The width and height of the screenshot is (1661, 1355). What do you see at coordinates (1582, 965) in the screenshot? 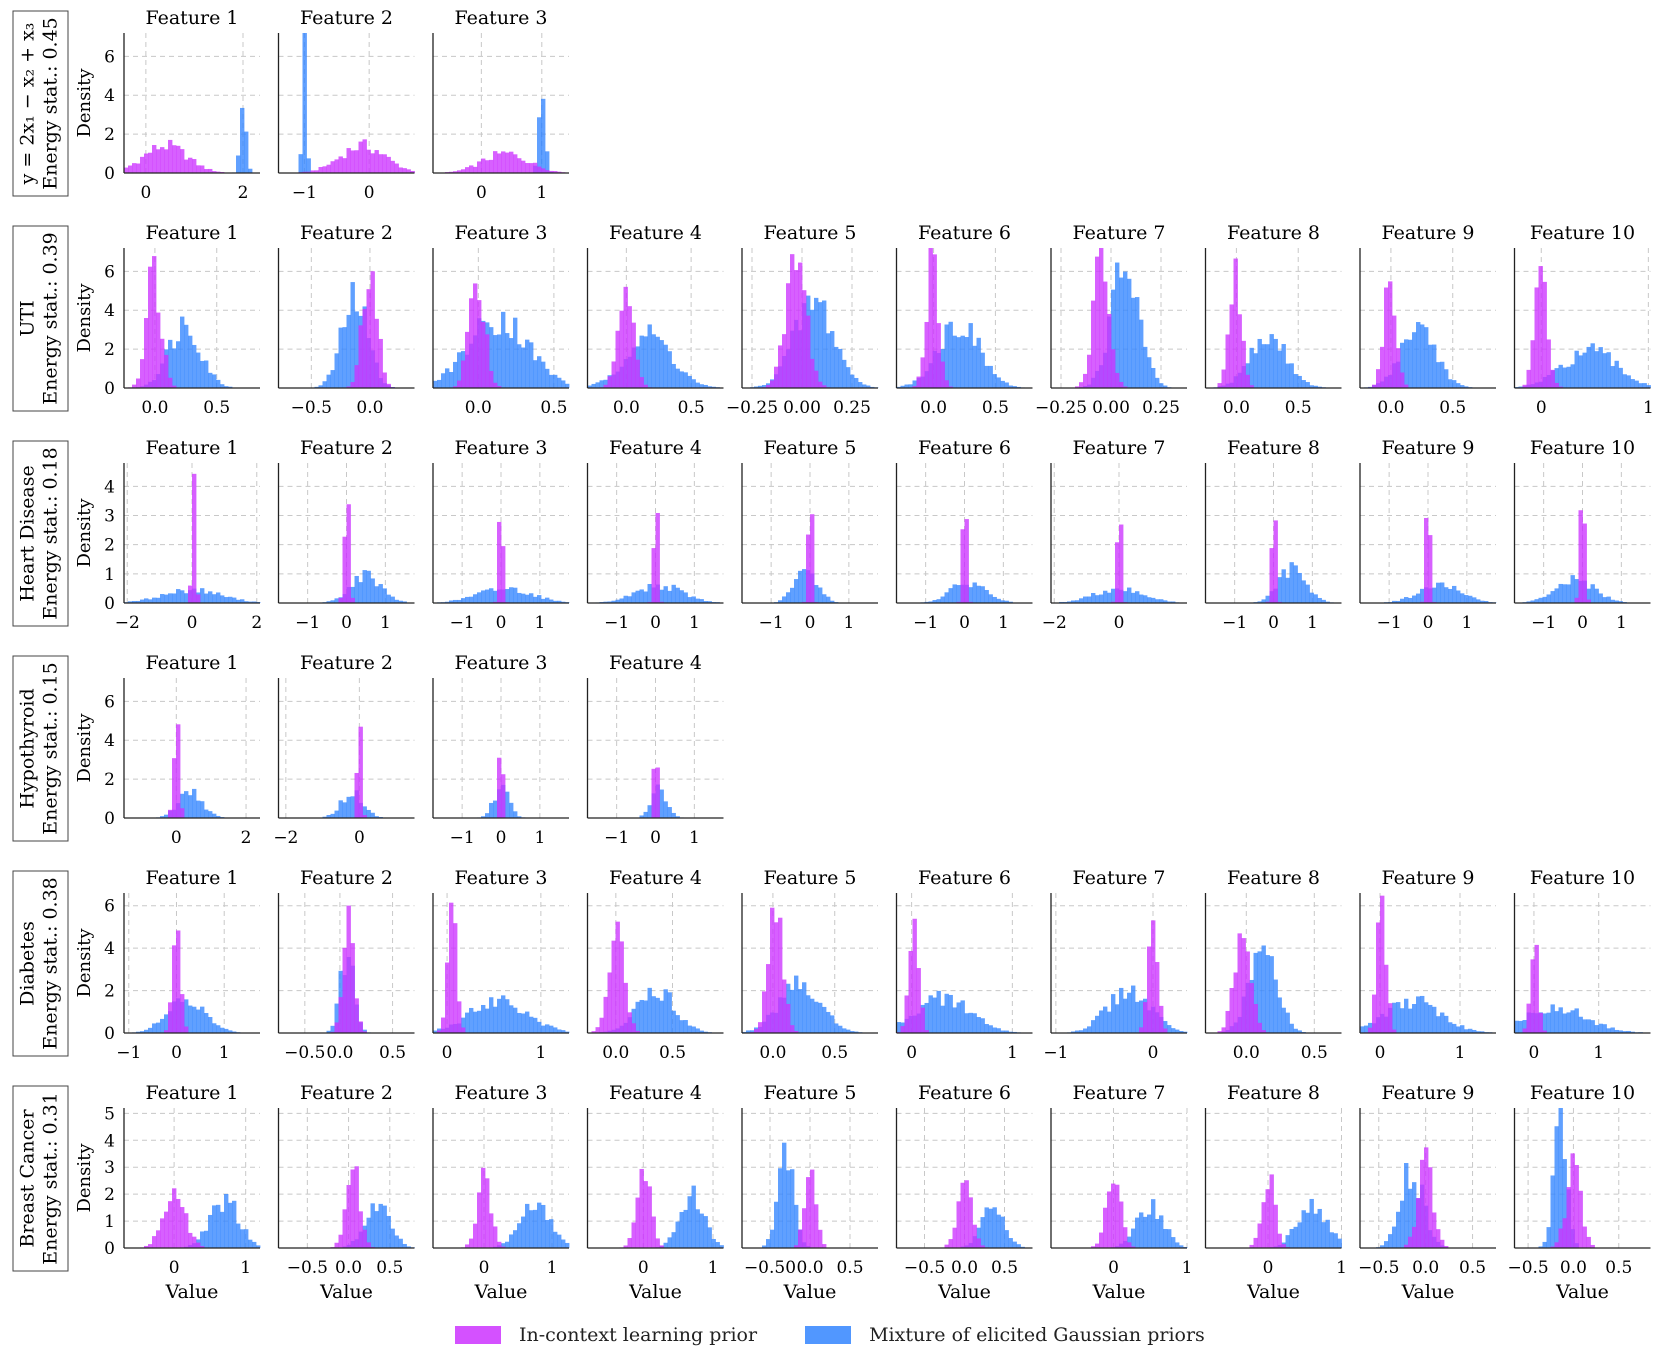
I see `panel-diabetes-10: 0 1 Feature 10` at bounding box center [1582, 965].